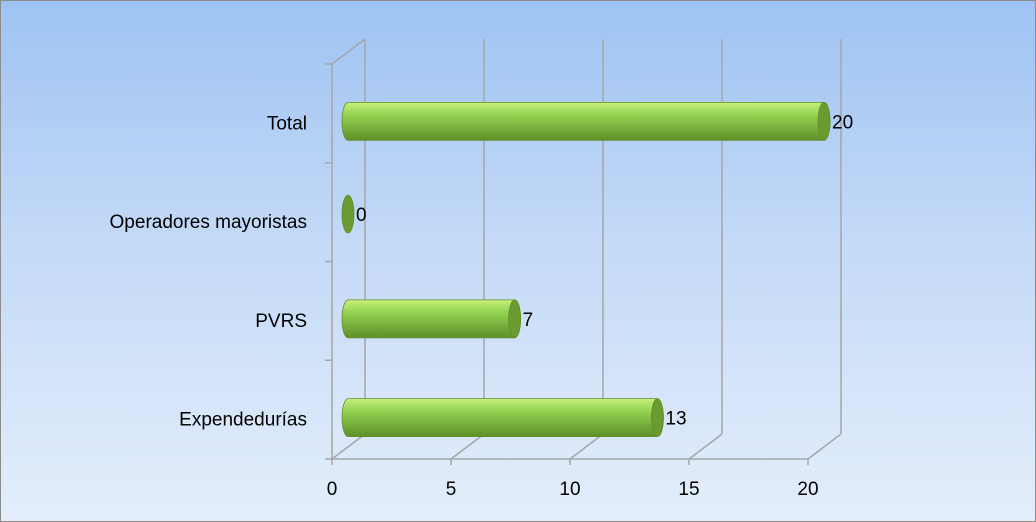 The width and height of the screenshot is (1036, 522). Describe the element at coordinates (675, 419) in the screenshot. I see `data-label: 13` at that location.